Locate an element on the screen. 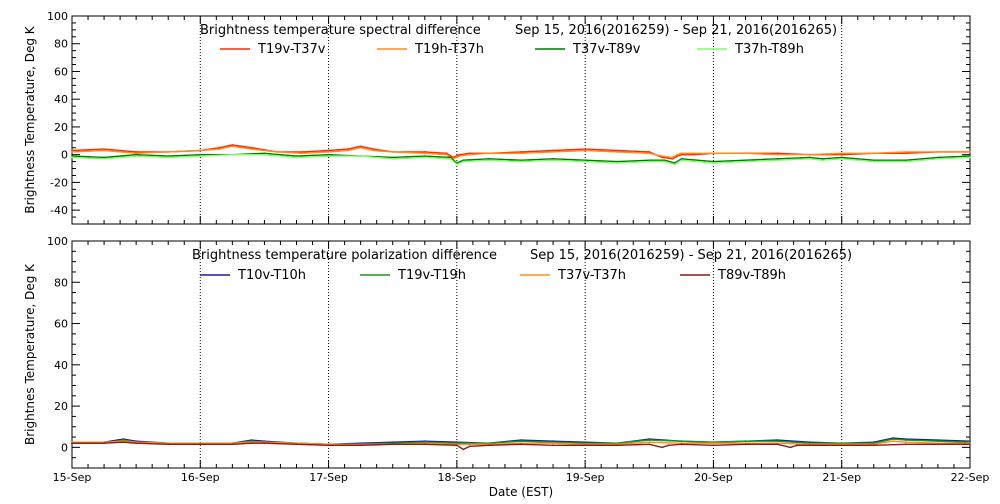 The image size is (1000, 504). legend-label: T37v-T89v is located at coordinates (606, 49).